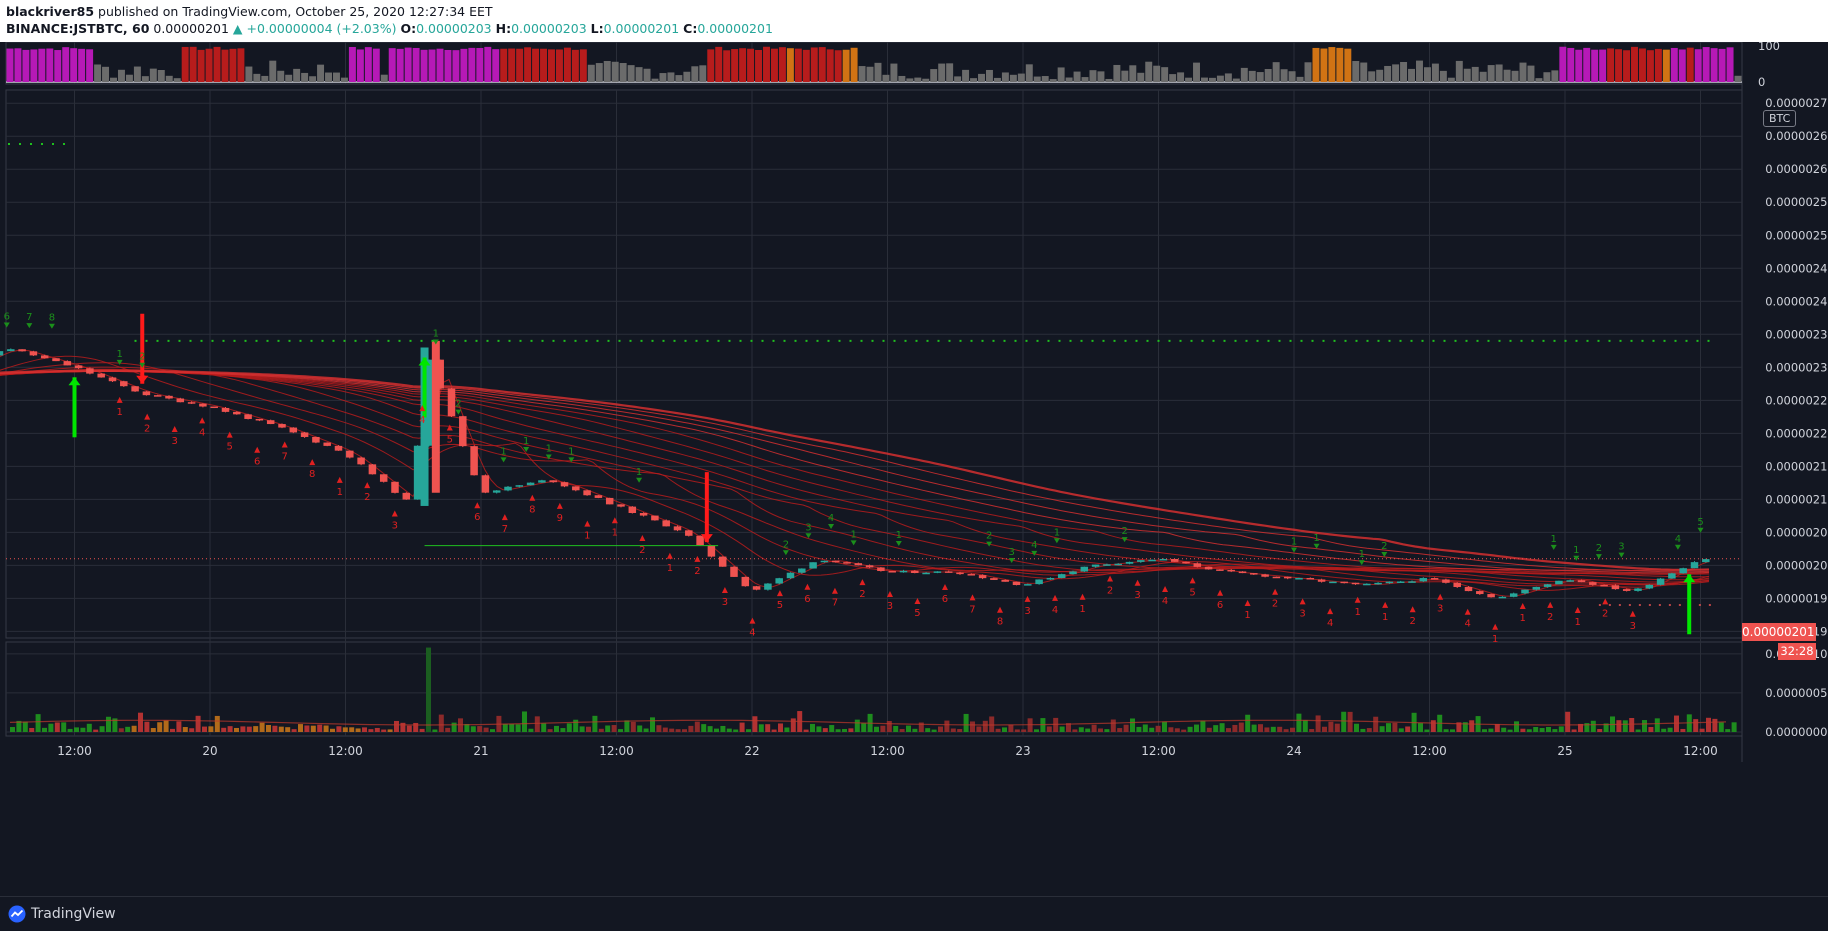  What do you see at coordinates (78, 28) in the screenshot?
I see `symbol-label: BINANCE:JSTBTC, 60` at bounding box center [78, 28].